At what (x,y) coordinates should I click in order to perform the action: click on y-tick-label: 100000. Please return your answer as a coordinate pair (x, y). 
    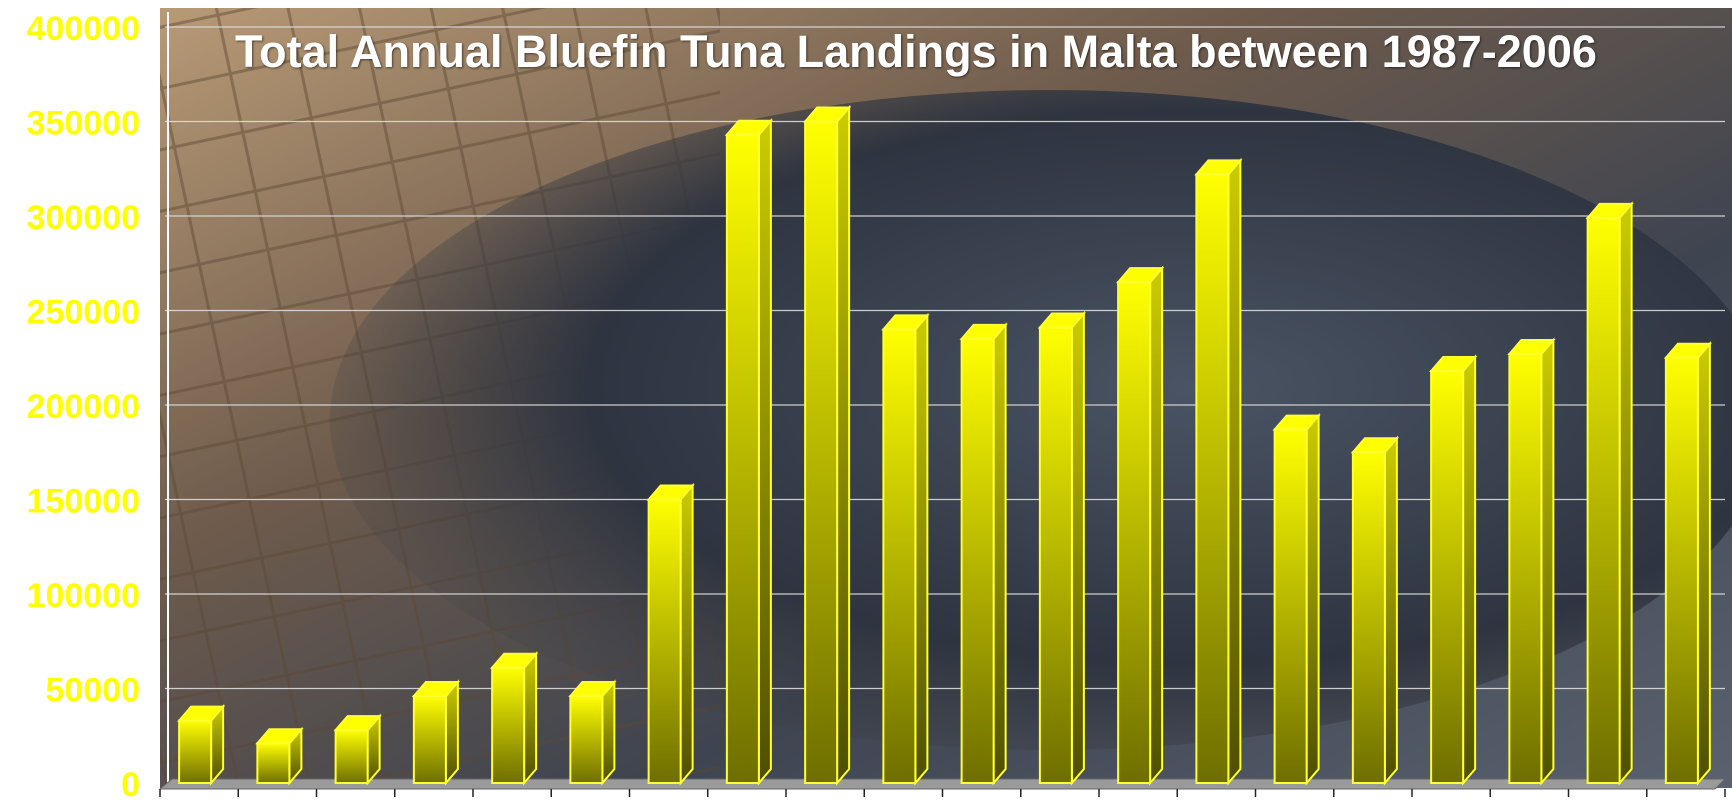
    Looking at the image, I should click on (83, 596).